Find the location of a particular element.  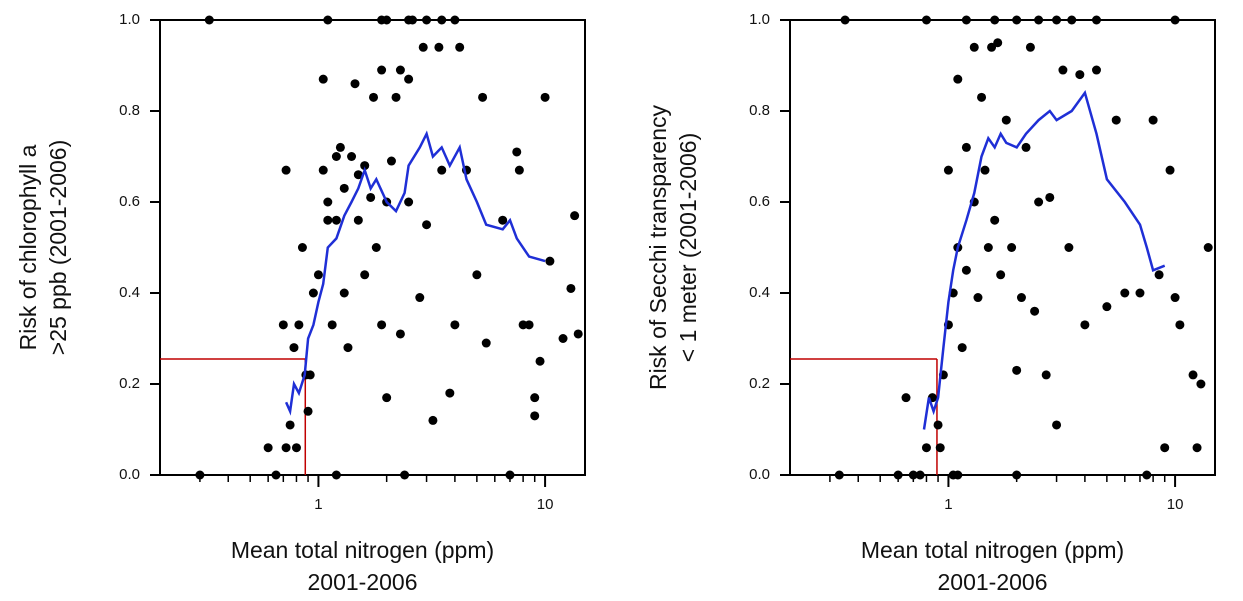

trend-line is located at coordinates (1044, 259).